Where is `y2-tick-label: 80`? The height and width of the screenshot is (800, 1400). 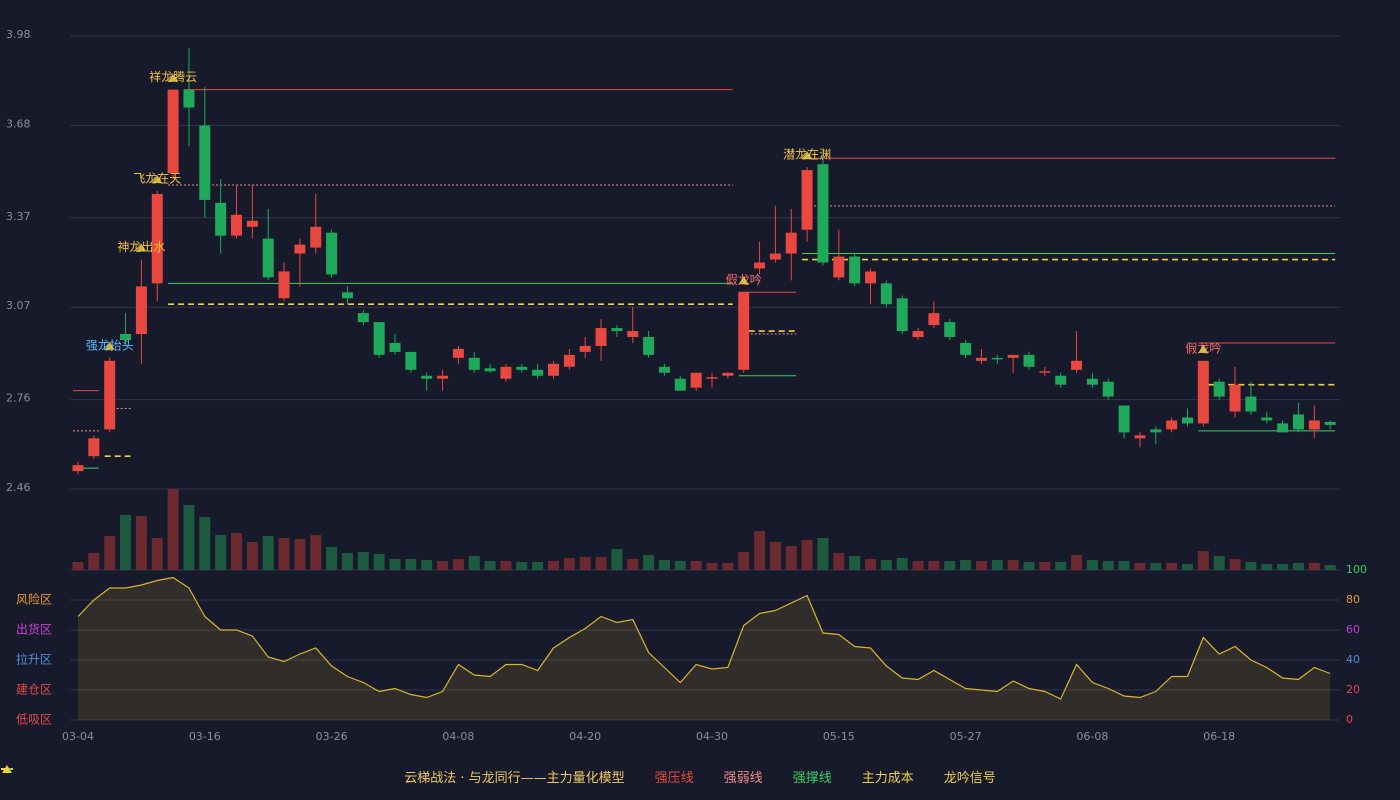
y2-tick-label: 80 is located at coordinates (1353, 599).